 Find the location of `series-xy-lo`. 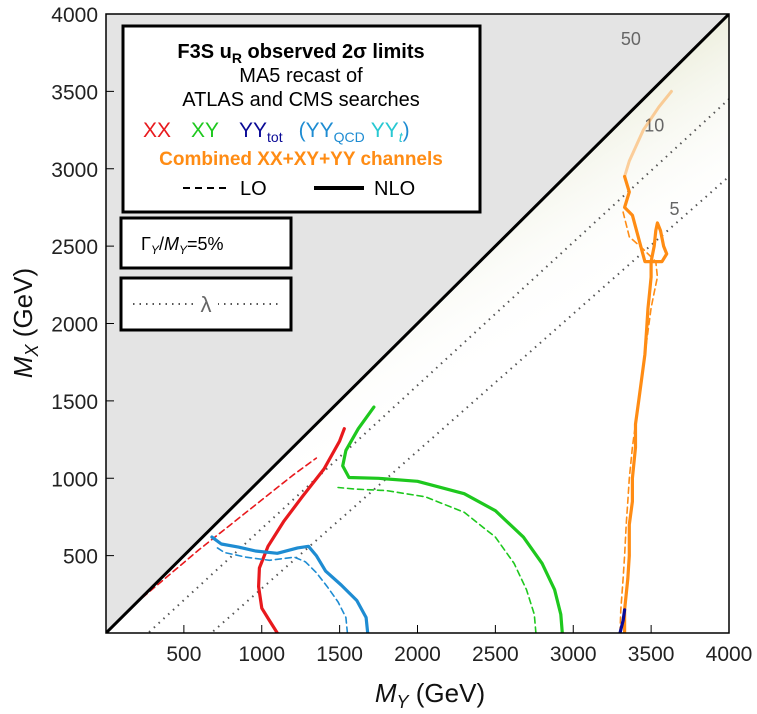

series-xy-lo is located at coordinates (437, 559).